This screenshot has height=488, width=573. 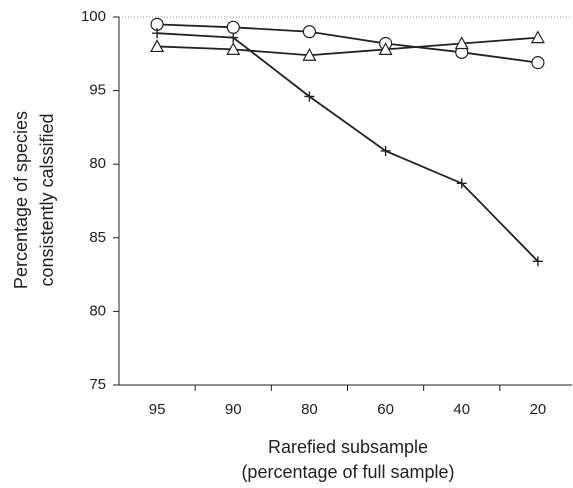 What do you see at coordinates (348, 447) in the screenshot?
I see `x-axis-title: Rarefied subsample` at bounding box center [348, 447].